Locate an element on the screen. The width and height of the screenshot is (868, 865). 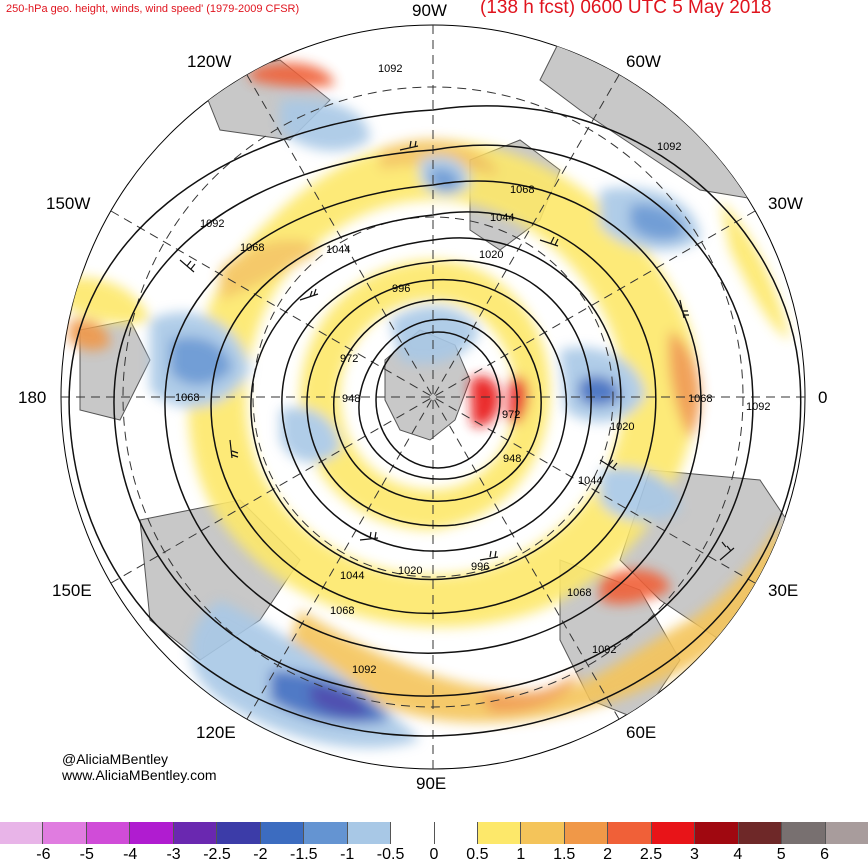
lon-label-bottom: 90E is located at coordinates (431, 783).